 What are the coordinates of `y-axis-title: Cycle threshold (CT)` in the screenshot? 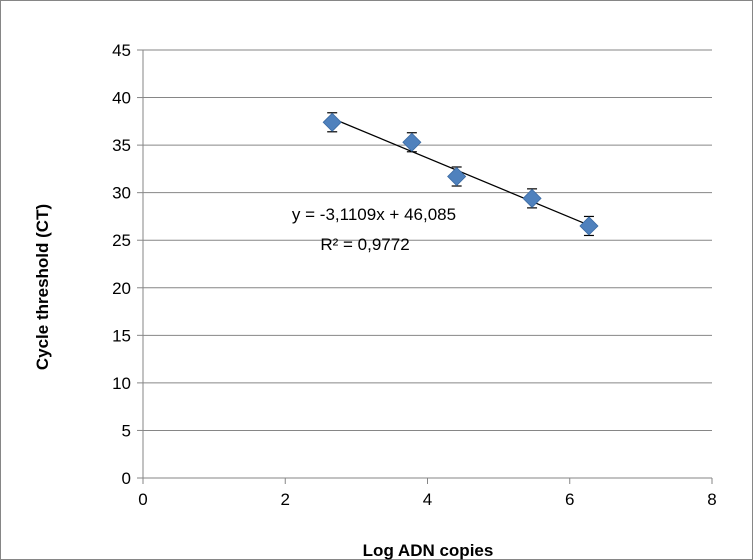 It's located at (42, 287).